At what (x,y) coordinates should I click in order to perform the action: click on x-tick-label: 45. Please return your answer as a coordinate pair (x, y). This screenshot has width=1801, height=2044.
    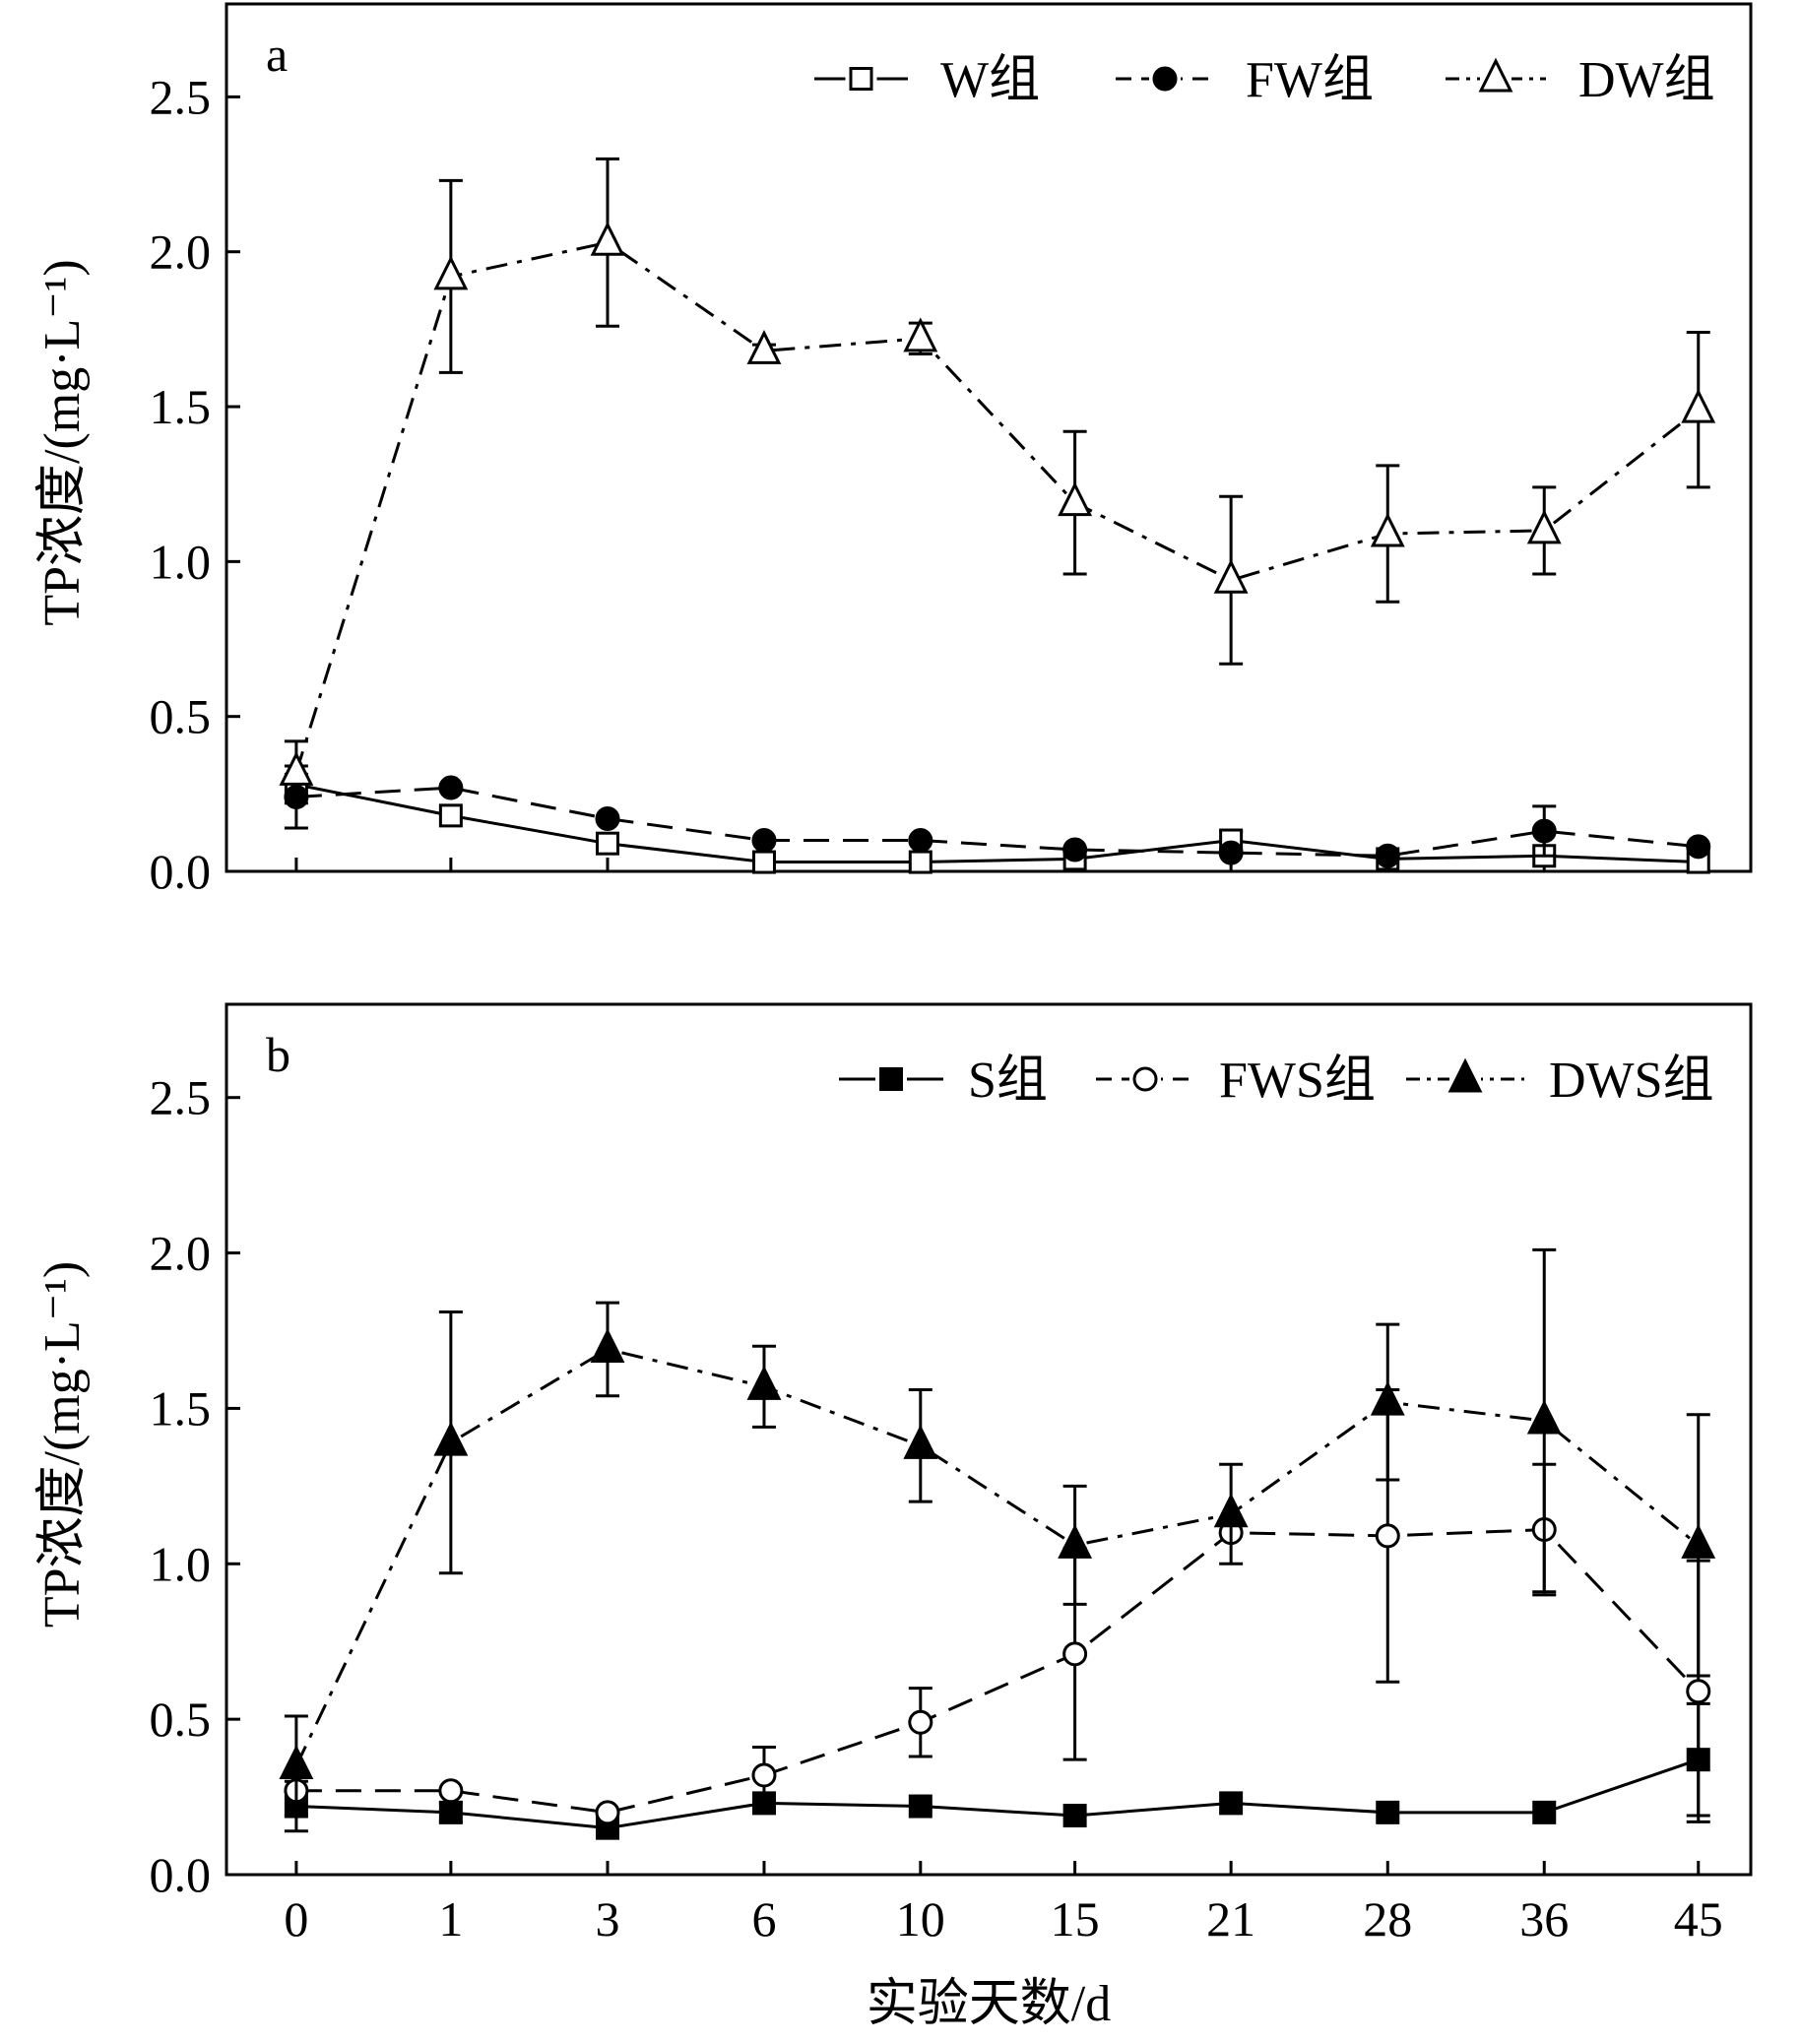
    Looking at the image, I should click on (1698, 1919).